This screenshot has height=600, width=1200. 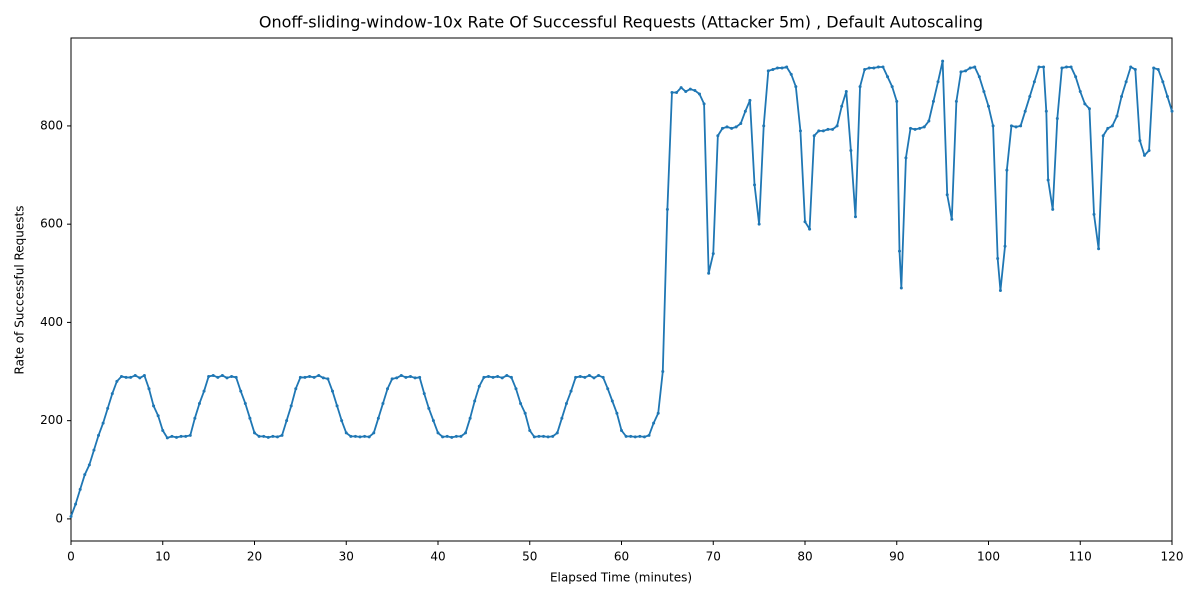 I want to click on x-tick-label: 120, so click(x=1172, y=557).